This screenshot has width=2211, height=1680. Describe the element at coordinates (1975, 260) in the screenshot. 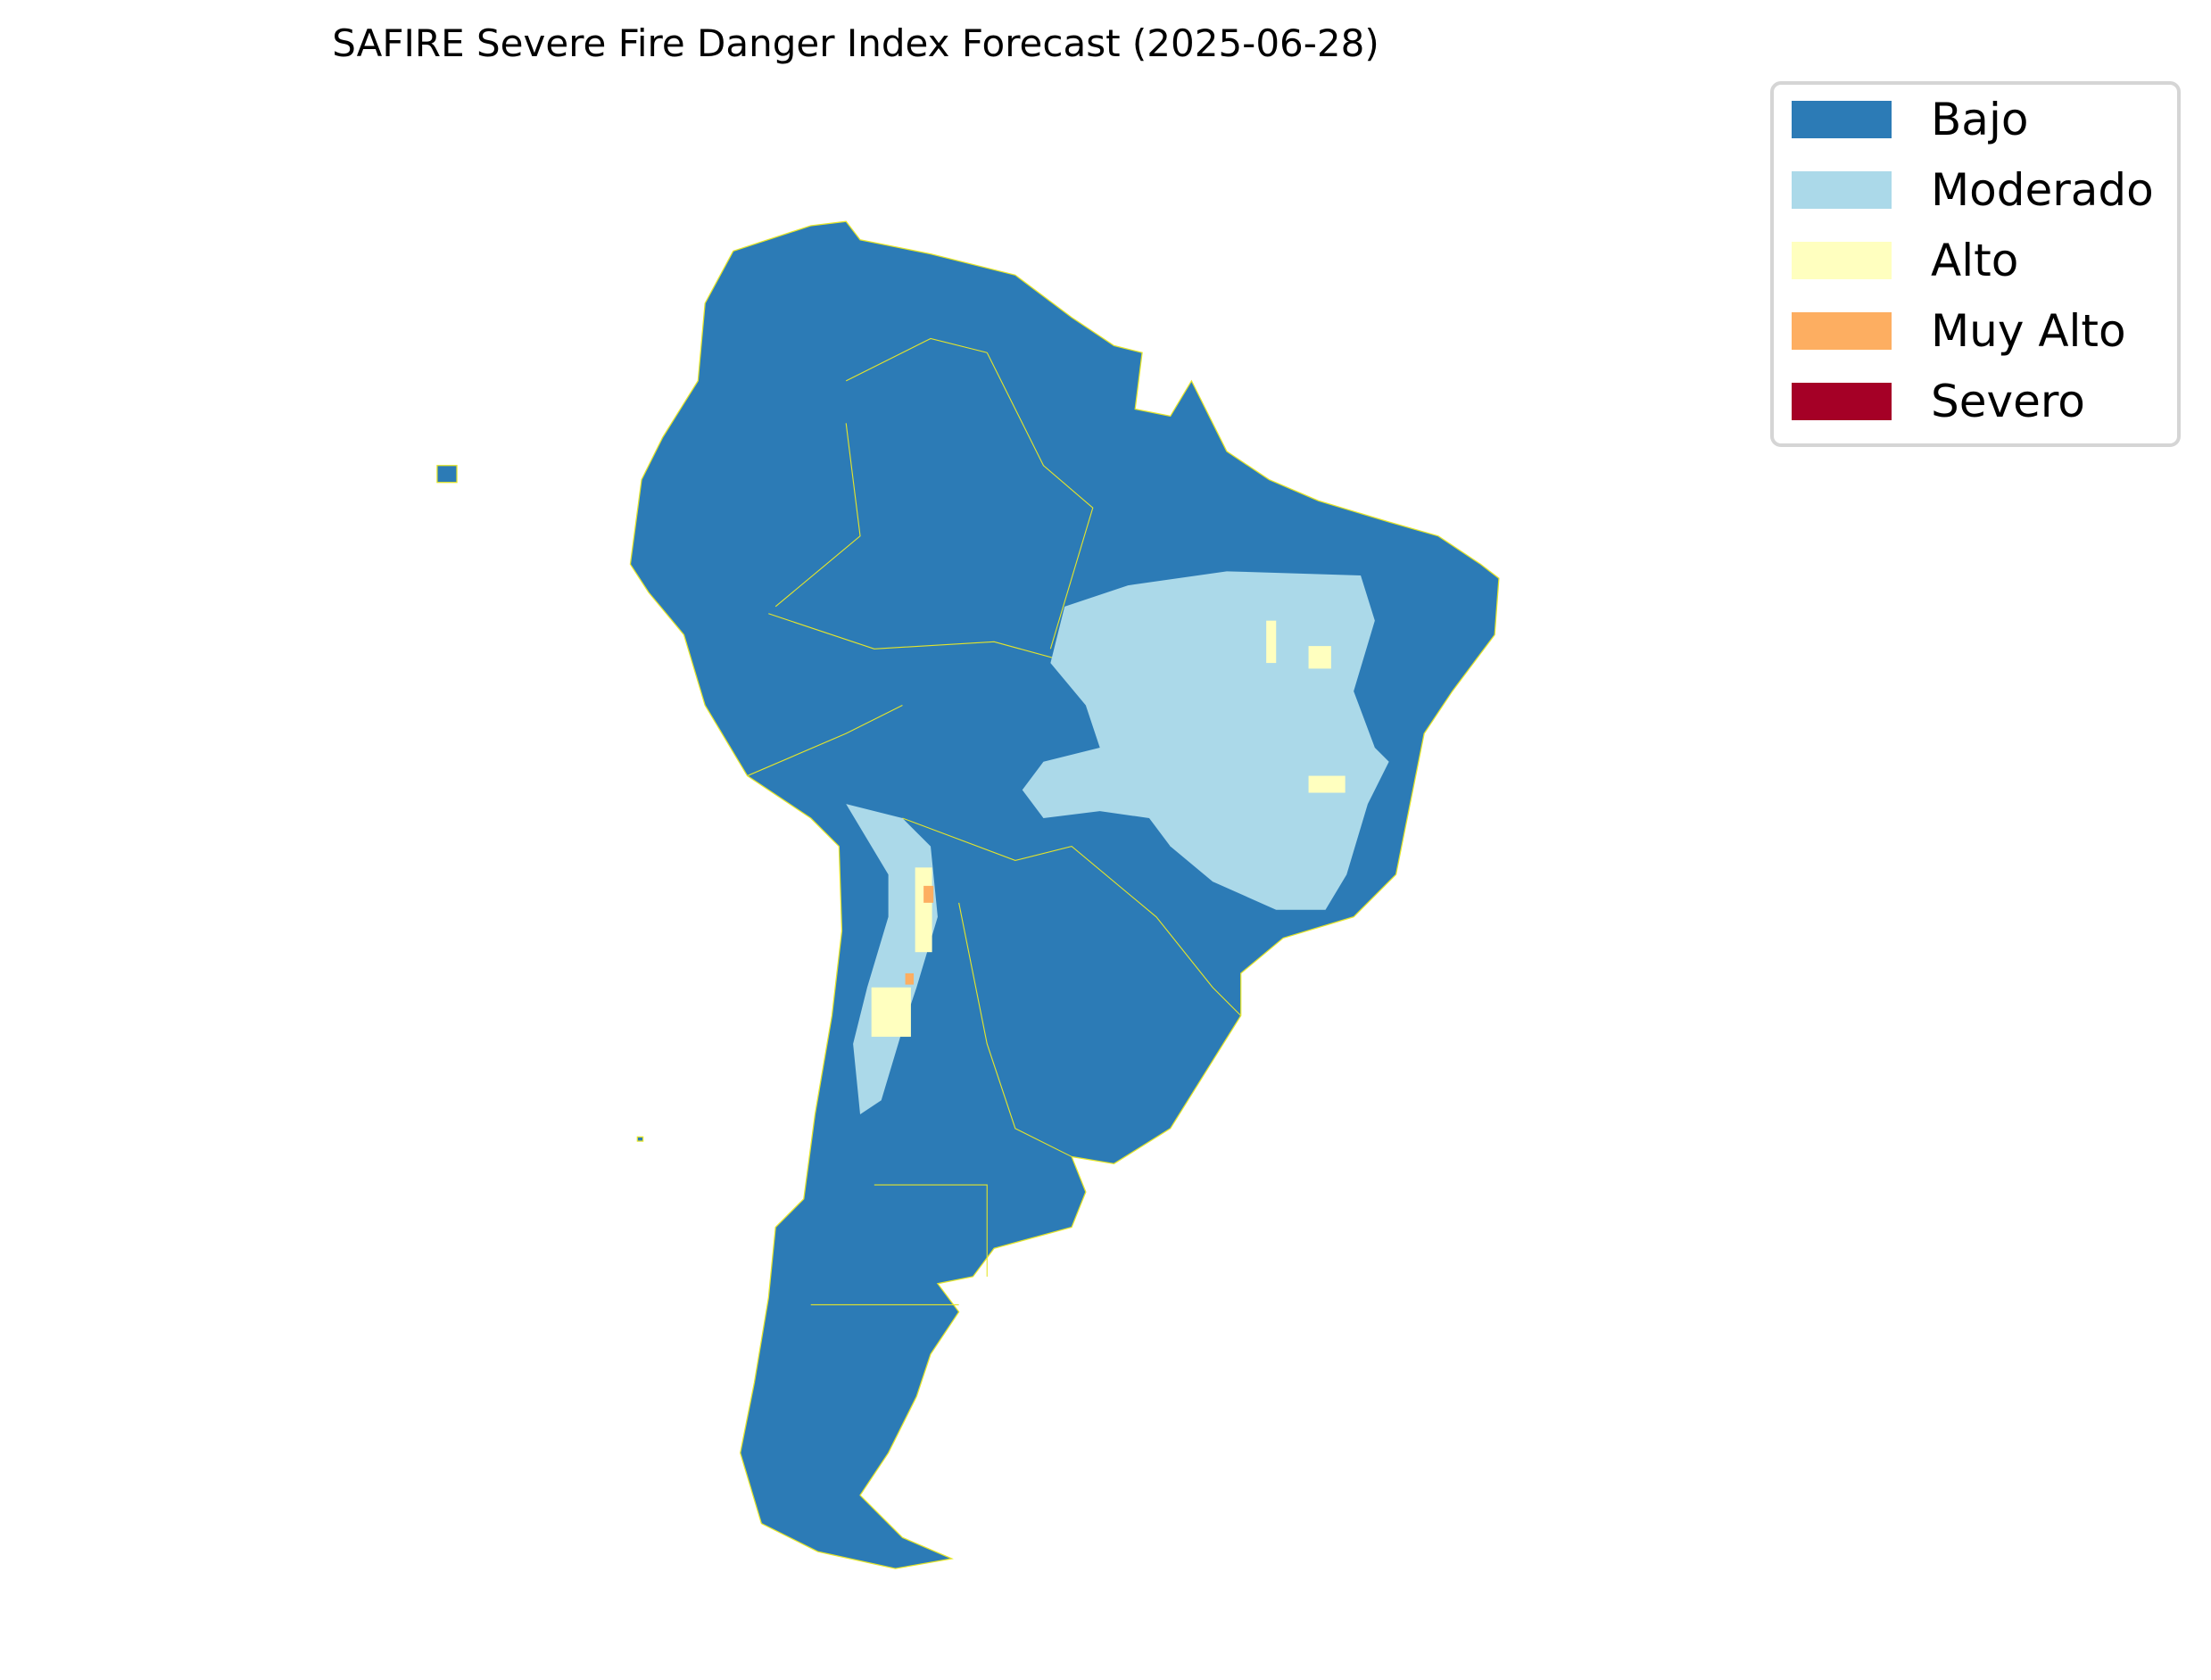

I see `legend-label: Alto` at that location.